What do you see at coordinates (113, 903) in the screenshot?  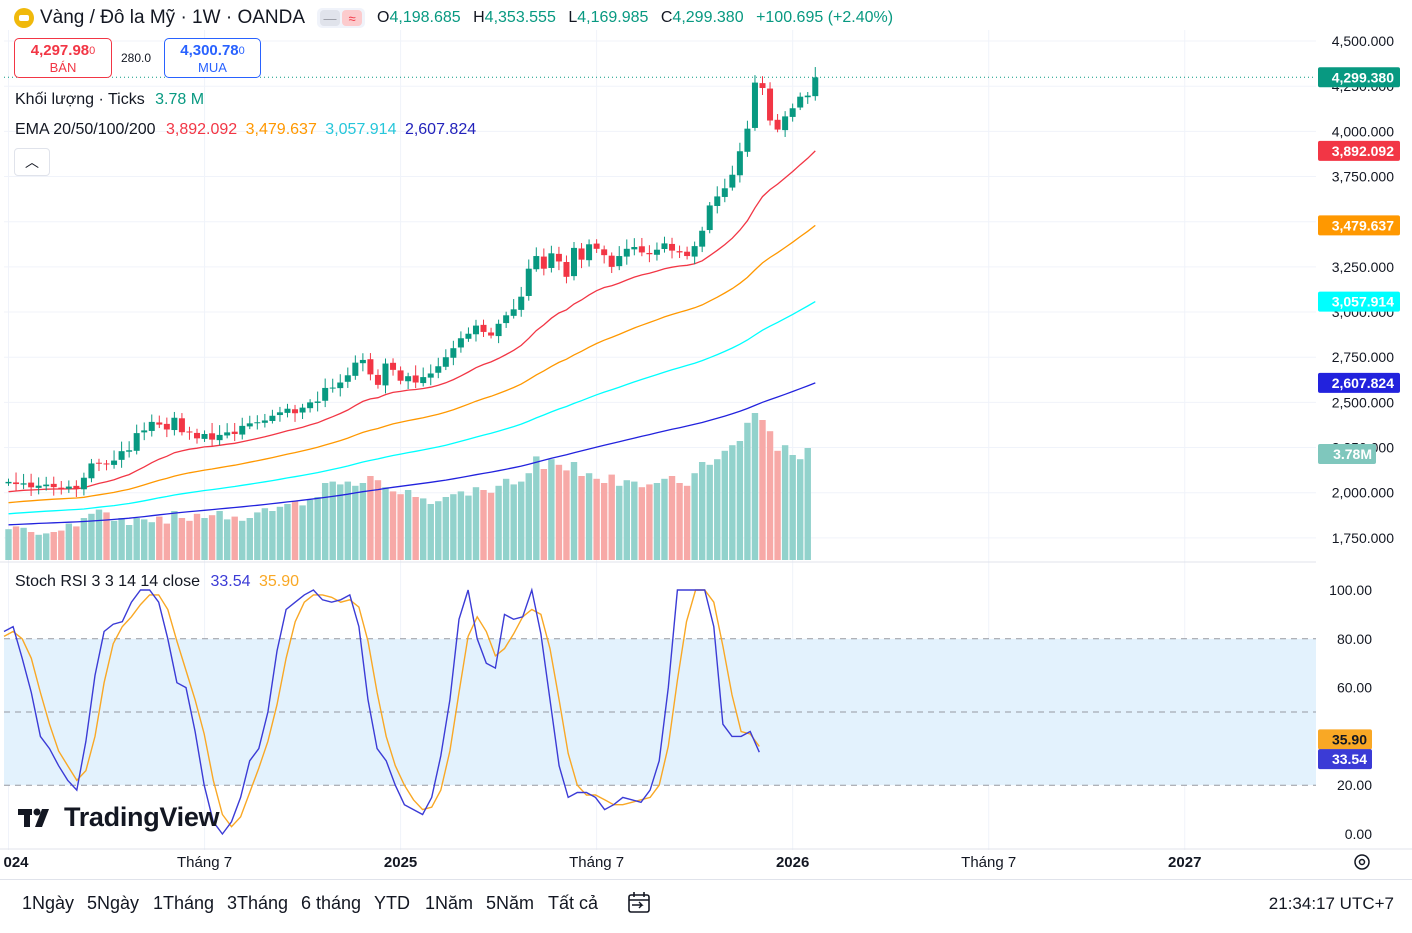 I see `range-button: 5Ngày` at bounding box center [113, 903].